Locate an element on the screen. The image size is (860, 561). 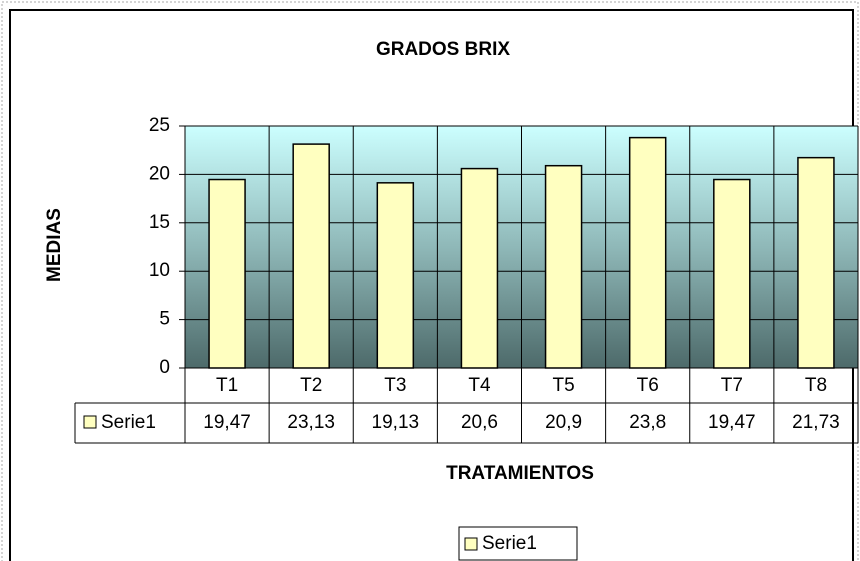
table-legend-key is located at coordinates (90, 422).